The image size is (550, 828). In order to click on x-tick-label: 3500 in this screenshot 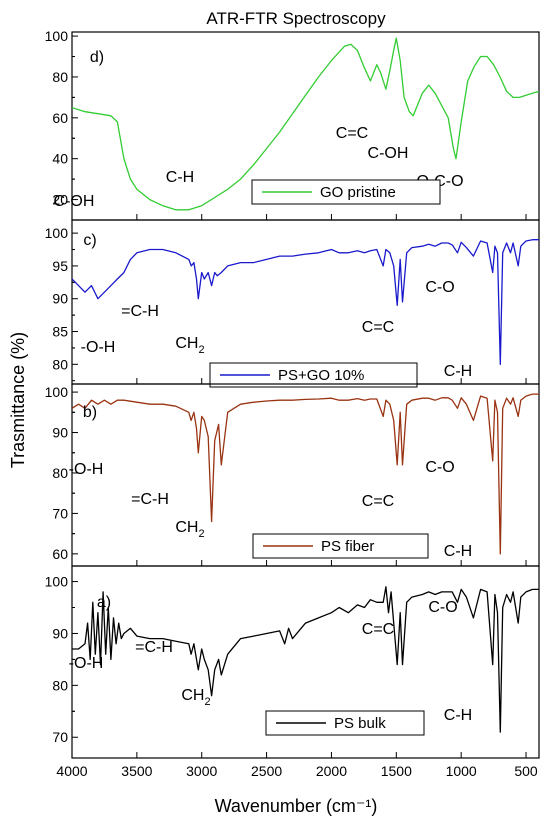, I will do `click(136, 771)`.